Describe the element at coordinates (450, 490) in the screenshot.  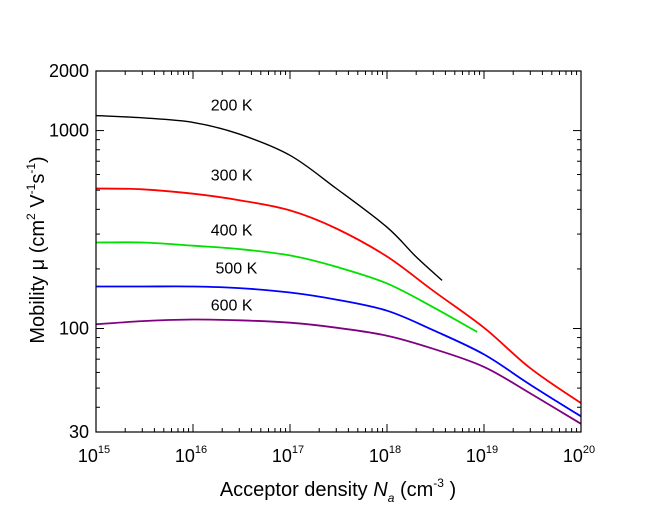
I see `x-title-unit-close: )` at that location.